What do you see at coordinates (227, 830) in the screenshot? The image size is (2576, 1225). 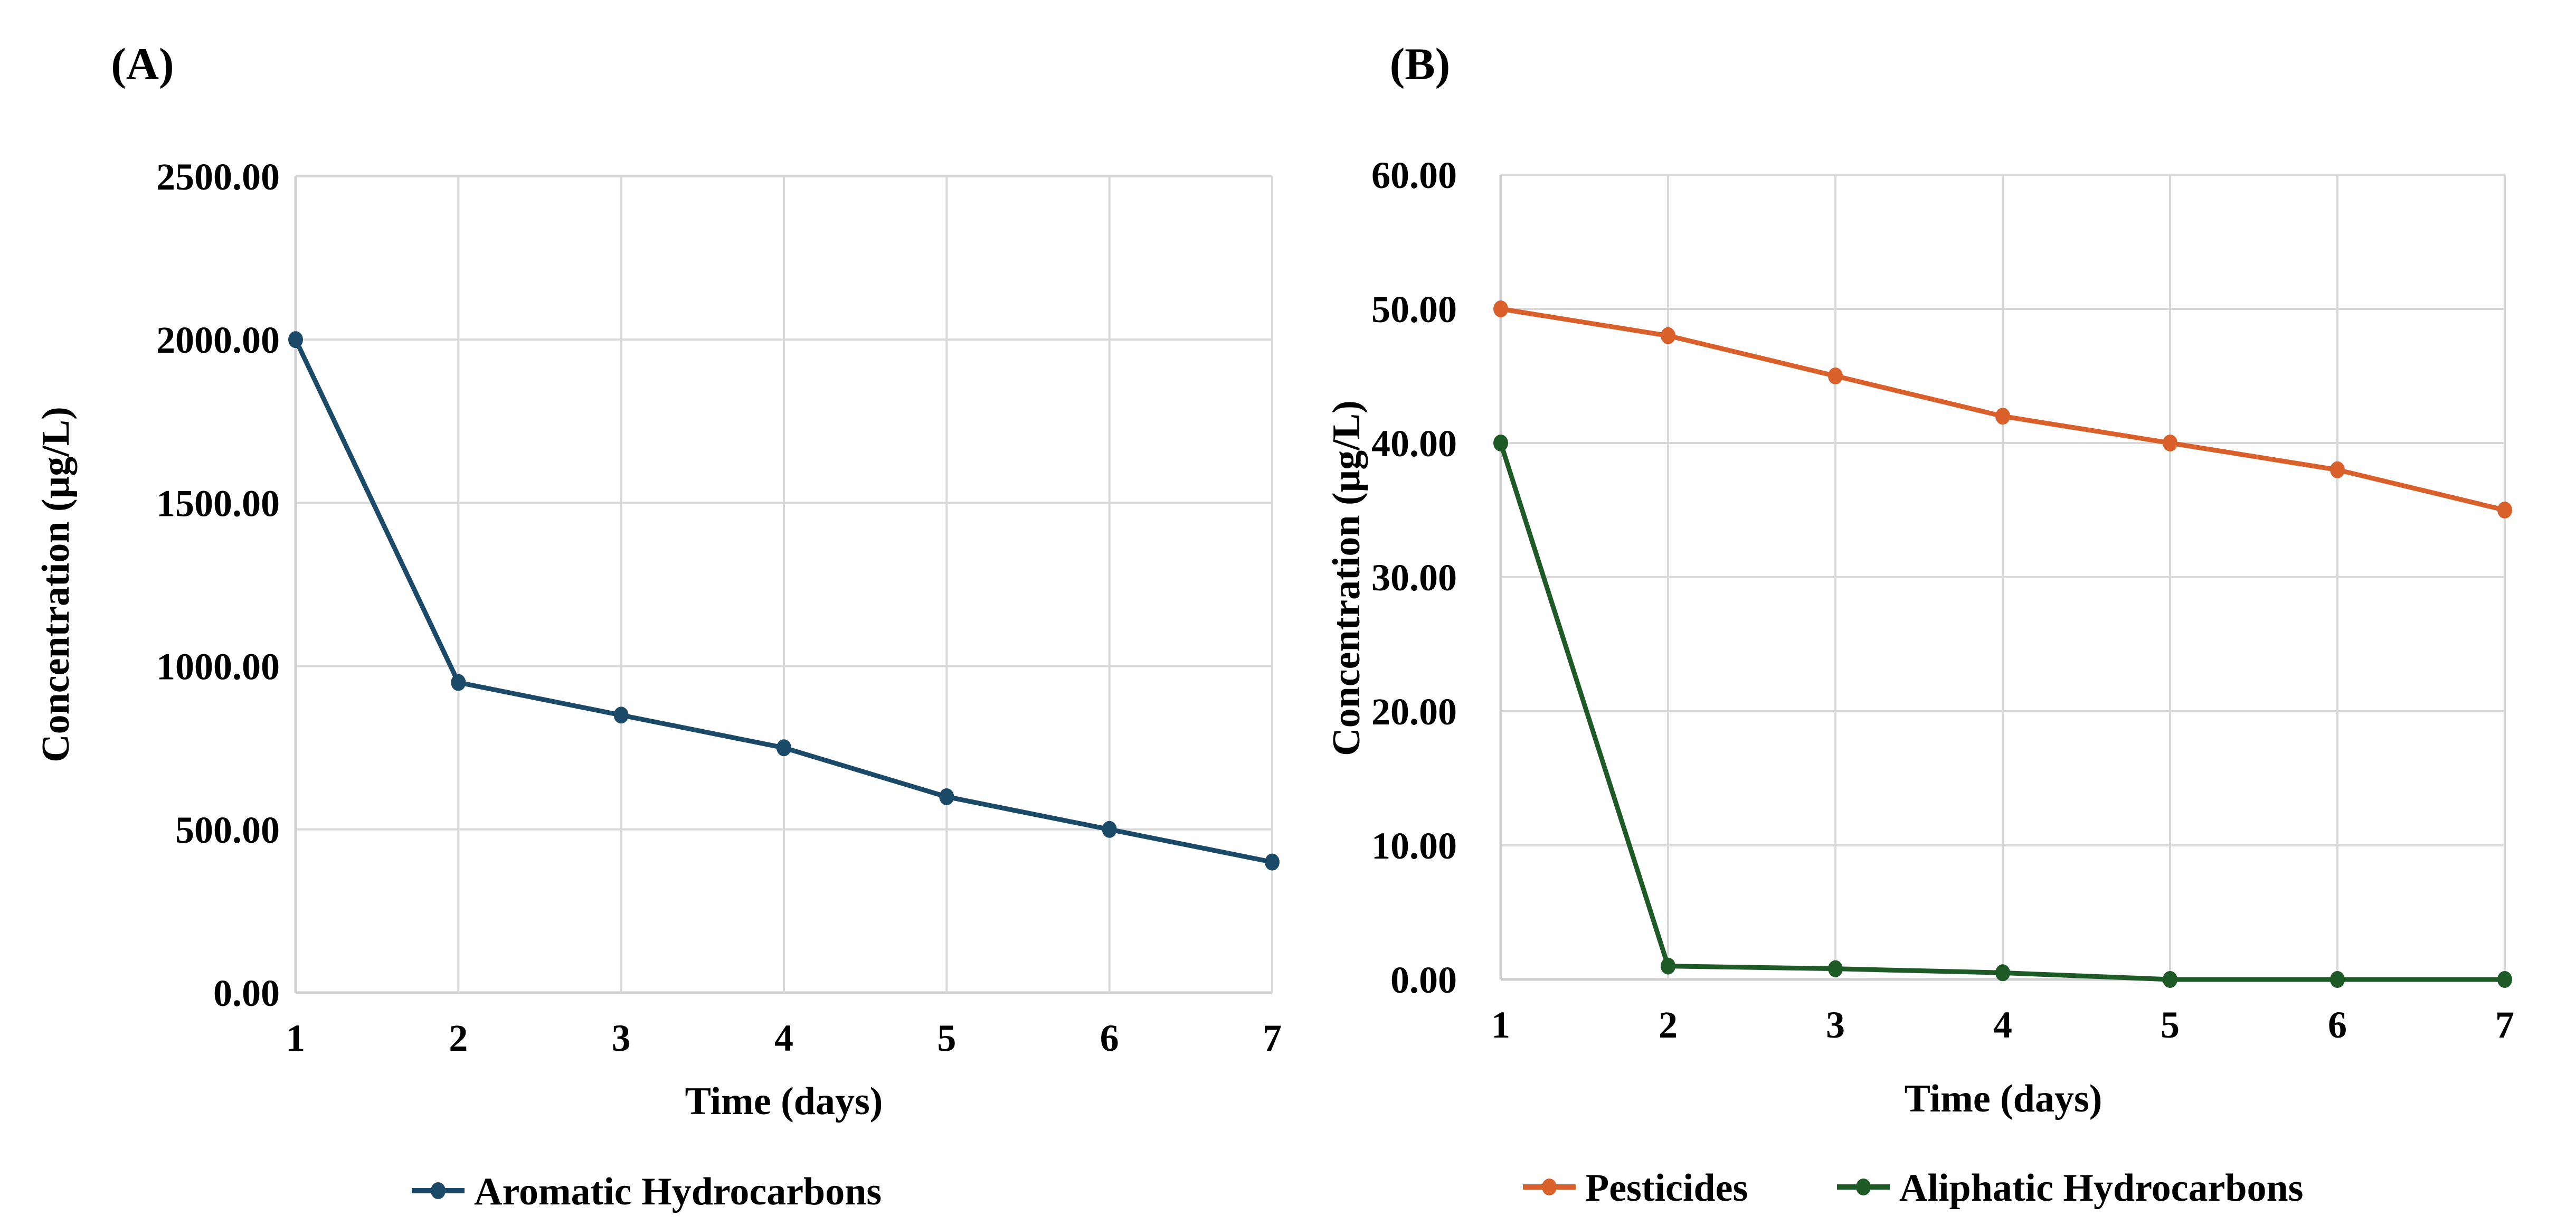 I see `y-tick-label: 500.00` at bounding box center [227, 830].